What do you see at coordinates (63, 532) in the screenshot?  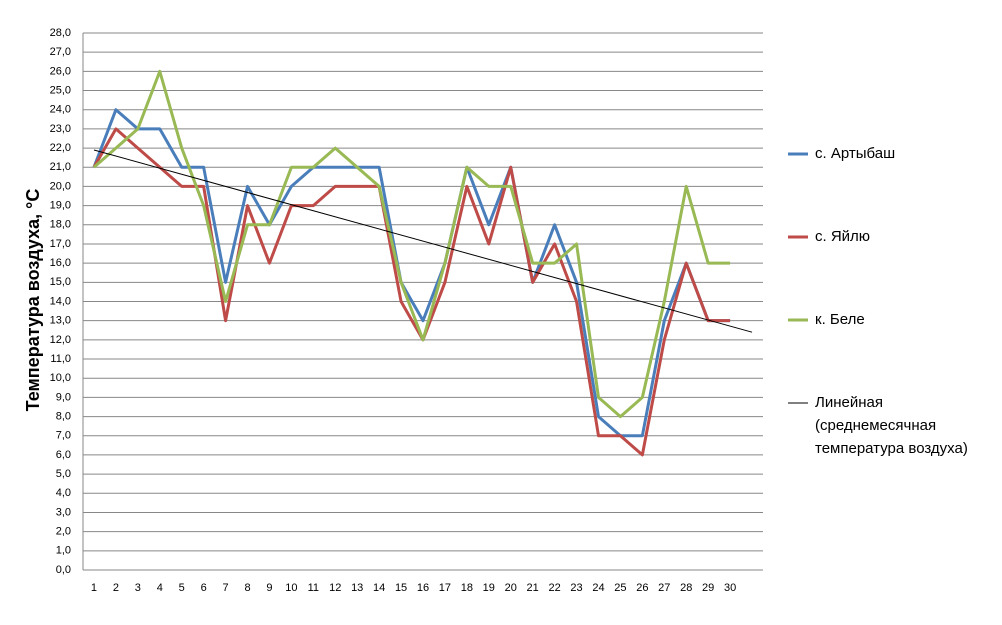 I see `y-tick-label: 2,0` at bounding box center [63, 532].